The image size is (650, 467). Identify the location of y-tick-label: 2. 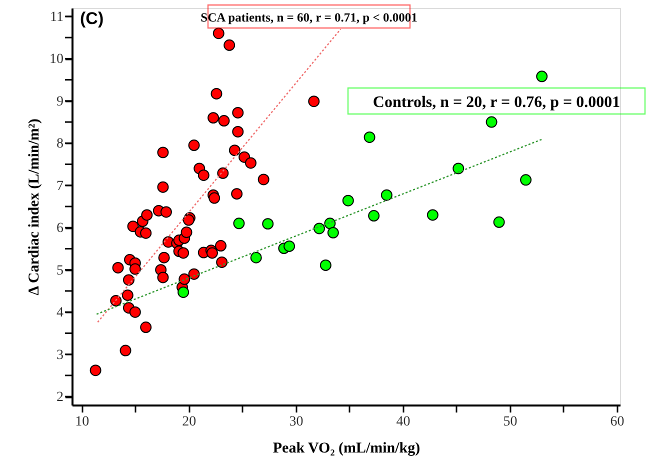
(60, 398).